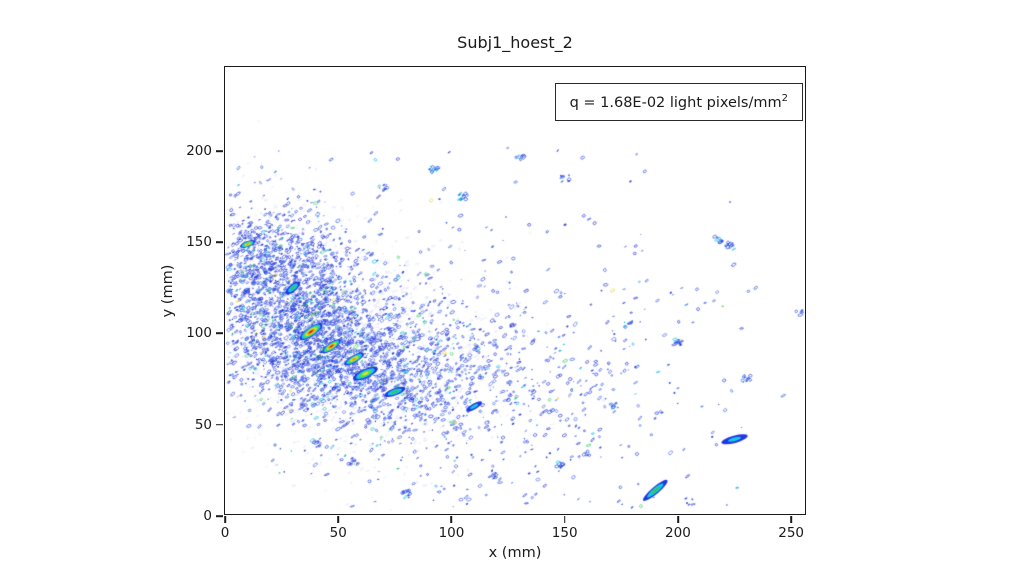  Describe the element at coordinates (207, 516) in the screenshot. I see `y-tick-label: 0` at that location.